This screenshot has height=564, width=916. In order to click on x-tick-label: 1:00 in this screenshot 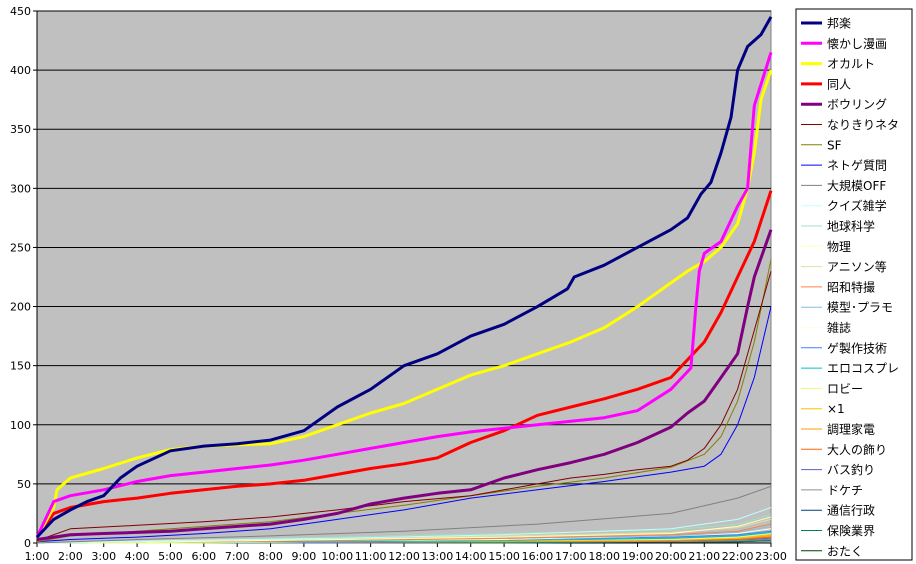, I will do `click(37, 556)`.